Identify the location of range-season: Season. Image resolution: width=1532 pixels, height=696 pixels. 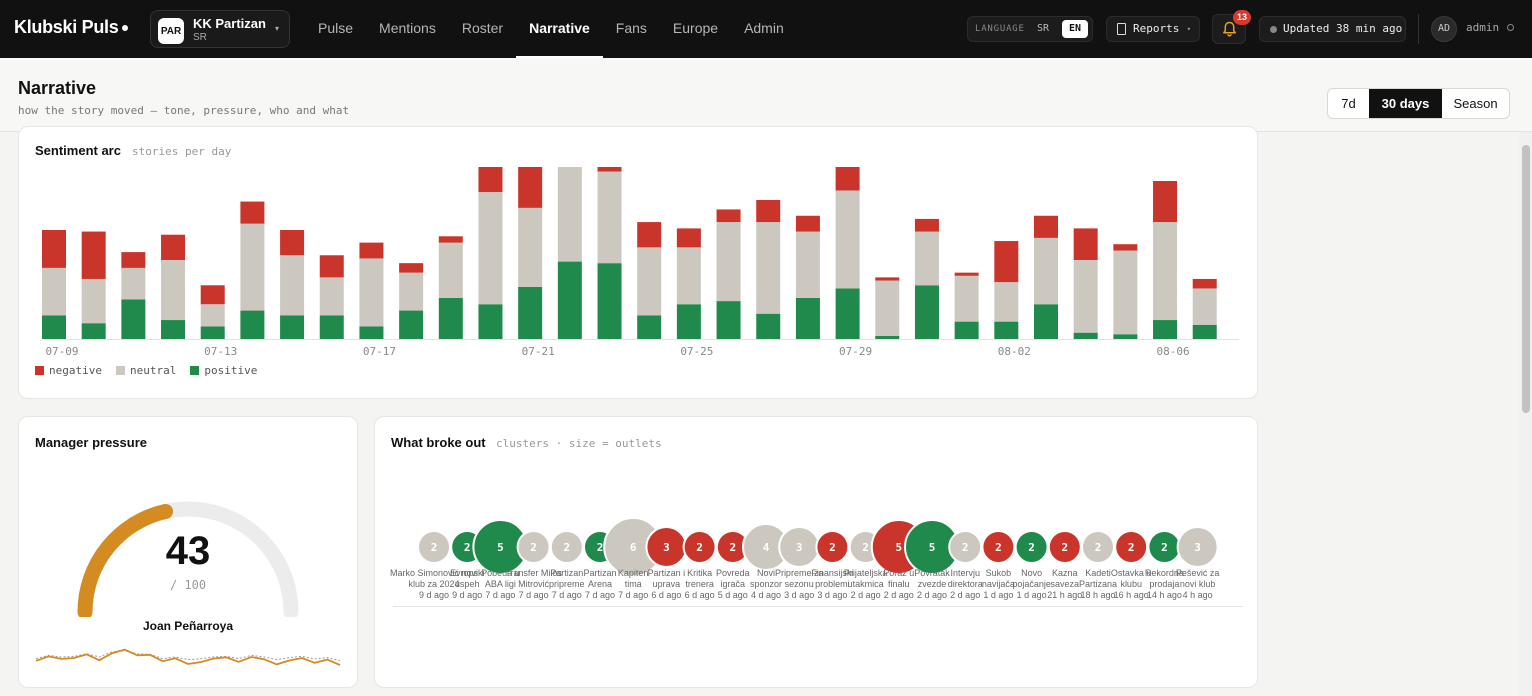
(1475, 103).